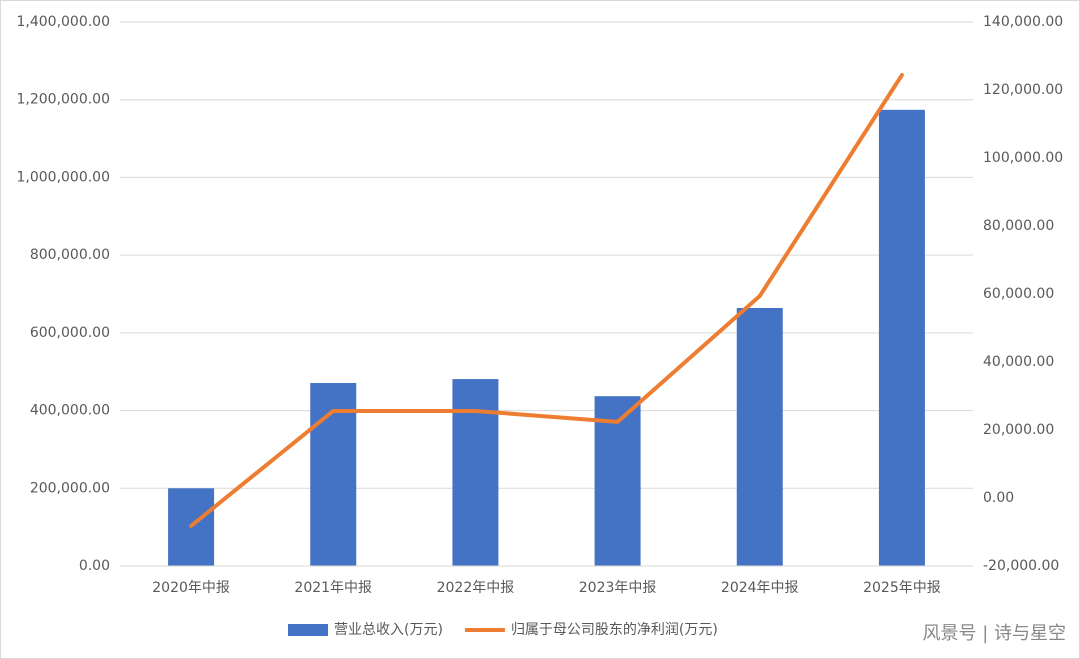 The height and width of the screenshot is (659, 1080). Describe the element at coordinates (1021, 566) in the screenshot. I see `y2-tick-label: -20,000.00` at that location.